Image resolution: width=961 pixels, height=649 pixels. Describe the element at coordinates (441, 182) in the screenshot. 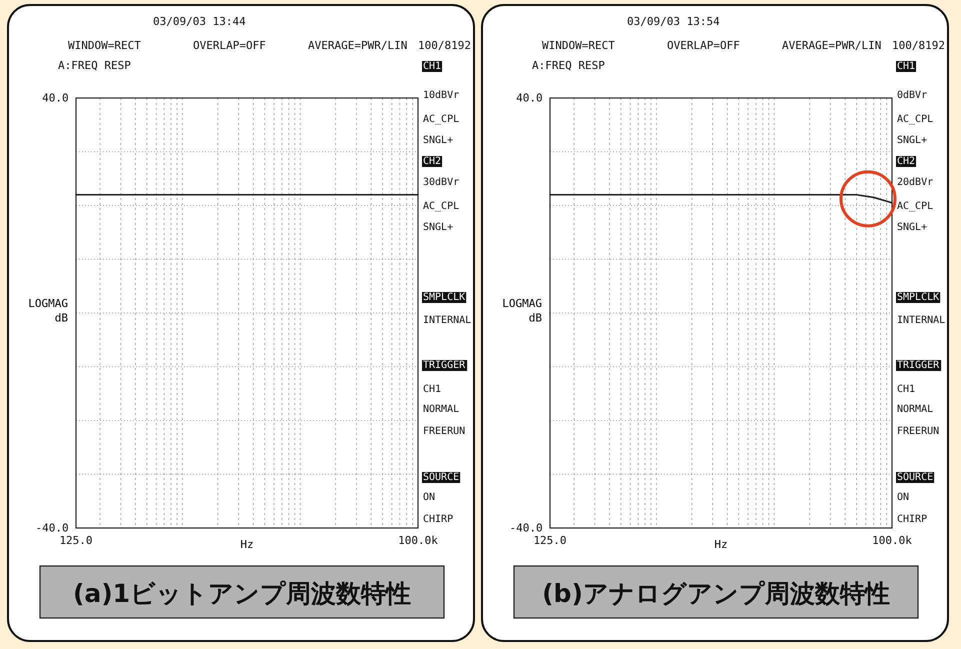

I see `text: 30dBVr` at that location.